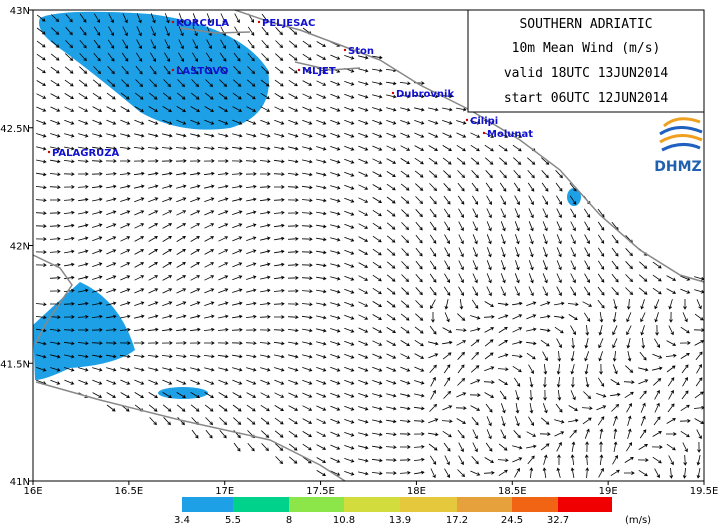 The width and height of the screenshot is (720, 530). Describe the element at coordinates (86, 153) in the screenshot. I see `place-label: PALAGRUZA` at that location.